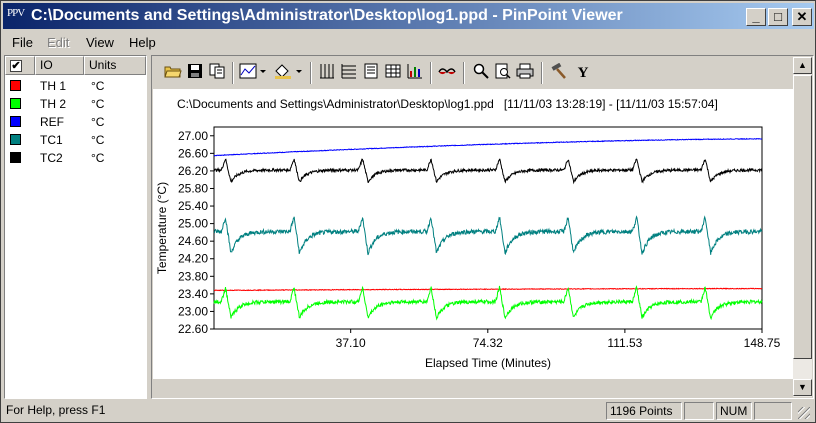 This screenshot has width=816, height=423. What do you see at coordinates (583, 73) in the screenshot?
I see `y-axis-icon: Y` at bounding box center [583, 73].